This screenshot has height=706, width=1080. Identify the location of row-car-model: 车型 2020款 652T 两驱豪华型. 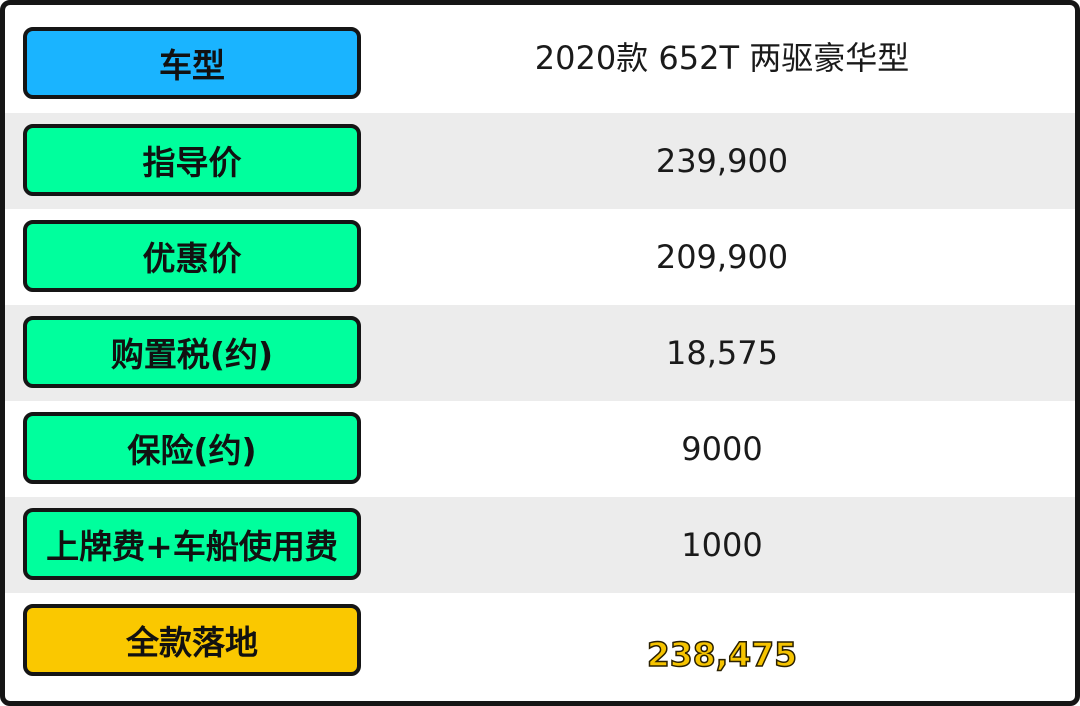
(540, 53).